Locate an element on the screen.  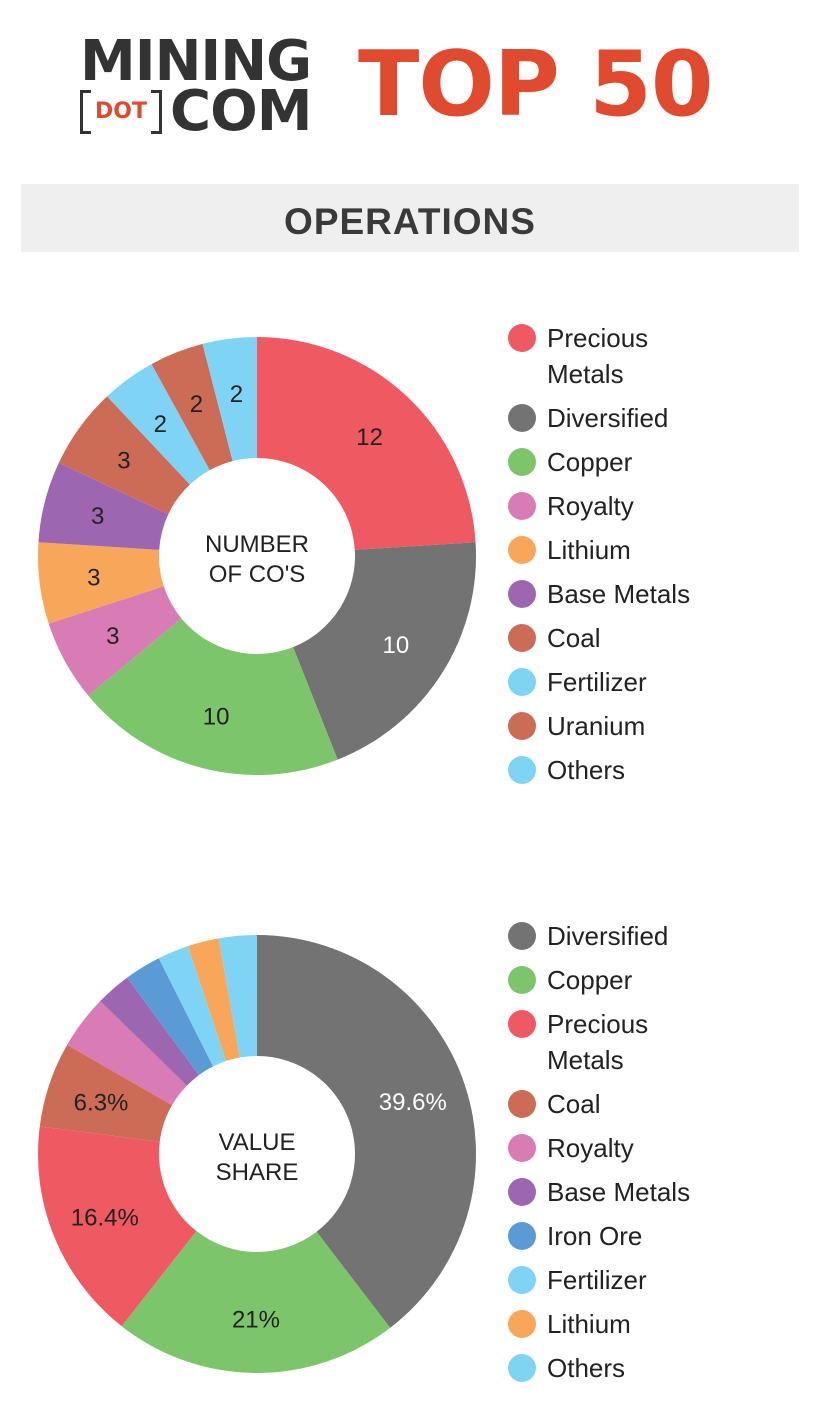
data-label-precious-metals: 12 is located at coordinates (369, 437).